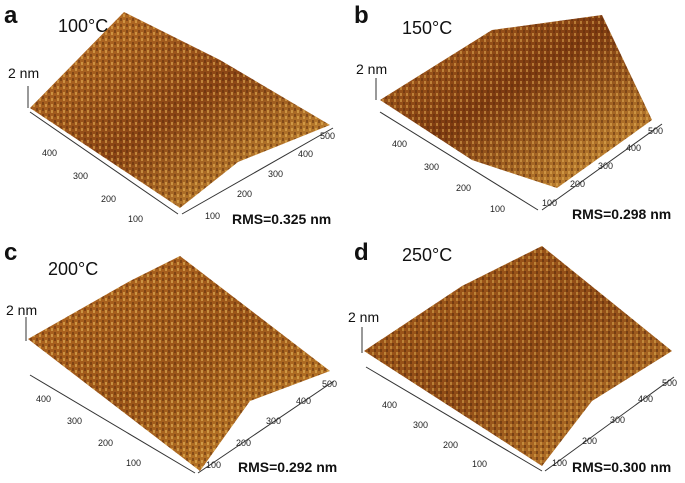  Describe the element at coordinates (83, 26) in the screenshot. I see `temperature-label: 100°C` at that location.